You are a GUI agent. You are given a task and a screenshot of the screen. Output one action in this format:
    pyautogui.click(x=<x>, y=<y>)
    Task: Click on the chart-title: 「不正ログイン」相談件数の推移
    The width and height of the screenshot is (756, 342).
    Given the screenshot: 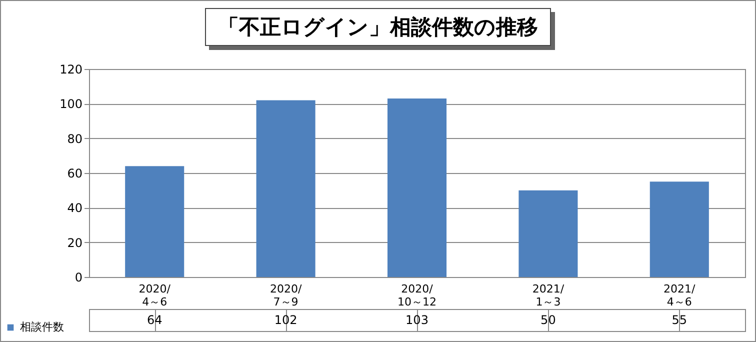 What is the action you would take?
    pyautogui.click(x=378, y=27)
    